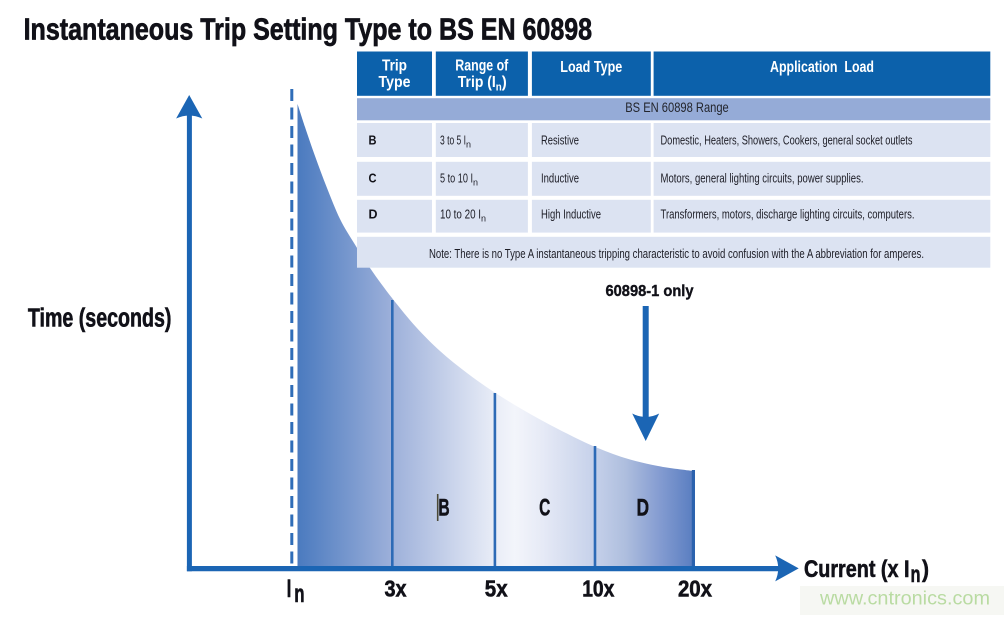 The height and width of the screenshot is (620, 1004). Describe the element at coordinates (560, 140) in the screenshot. I see `svg-text: Resistive` at that location.